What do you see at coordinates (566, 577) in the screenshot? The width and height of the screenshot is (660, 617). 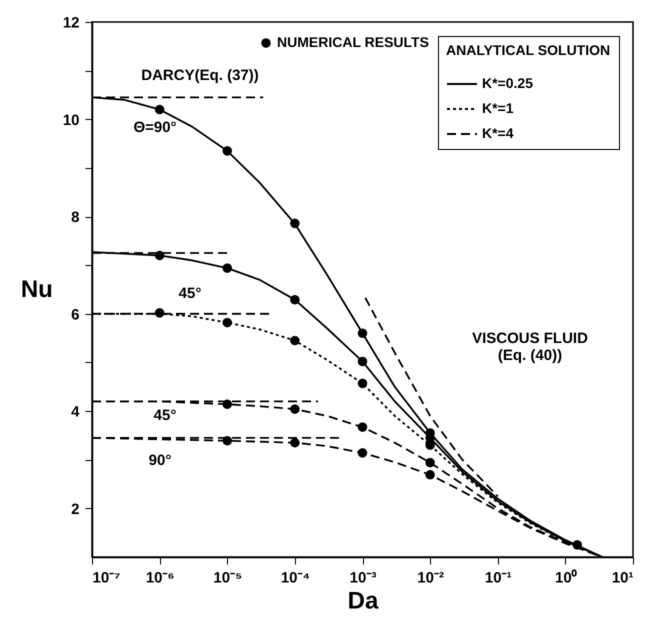 I see `x-tick-label: 10⁰` at bounding box center [566, 577].